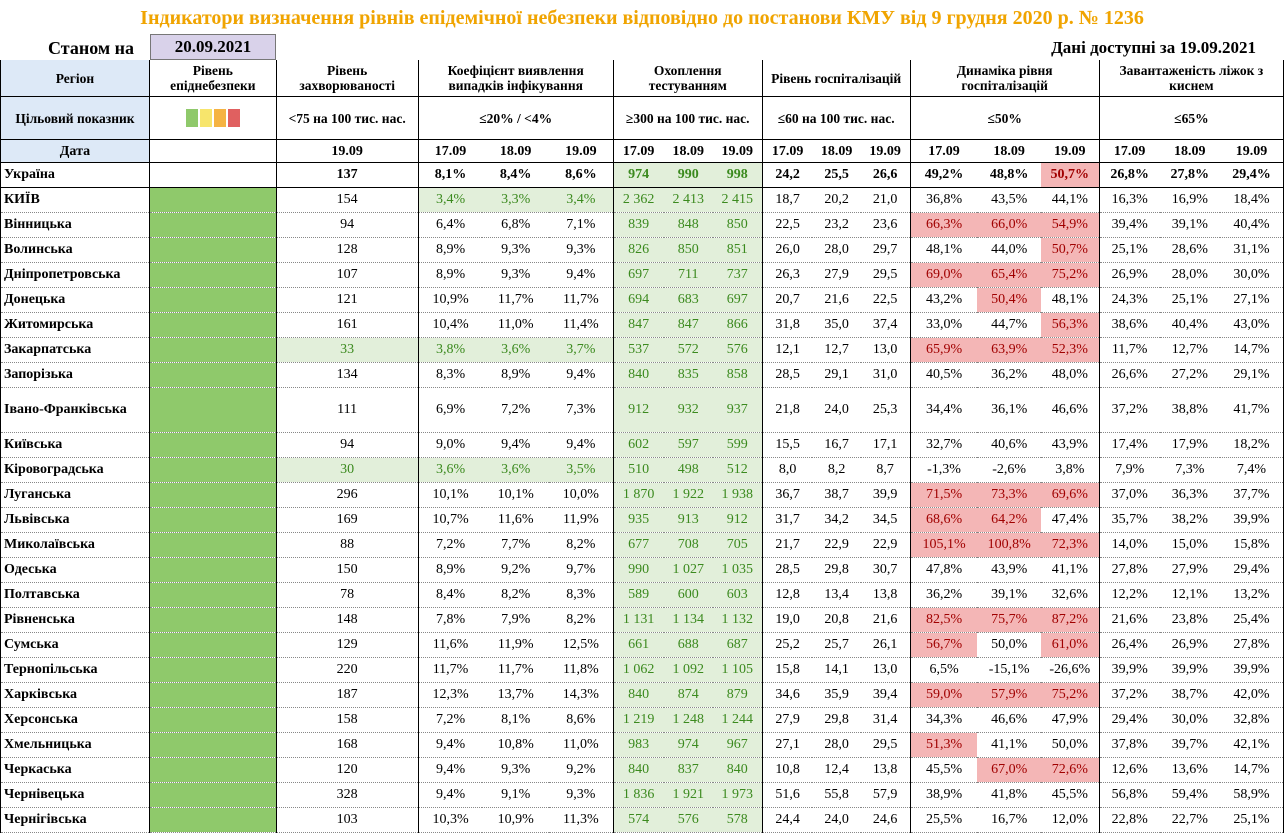 The height and width of the screenshot is (833, 1284). Describe the element at coordinates (944, 620) in the screenshot. I see `hosp-dynamics-cell: 82,5%` at that location.